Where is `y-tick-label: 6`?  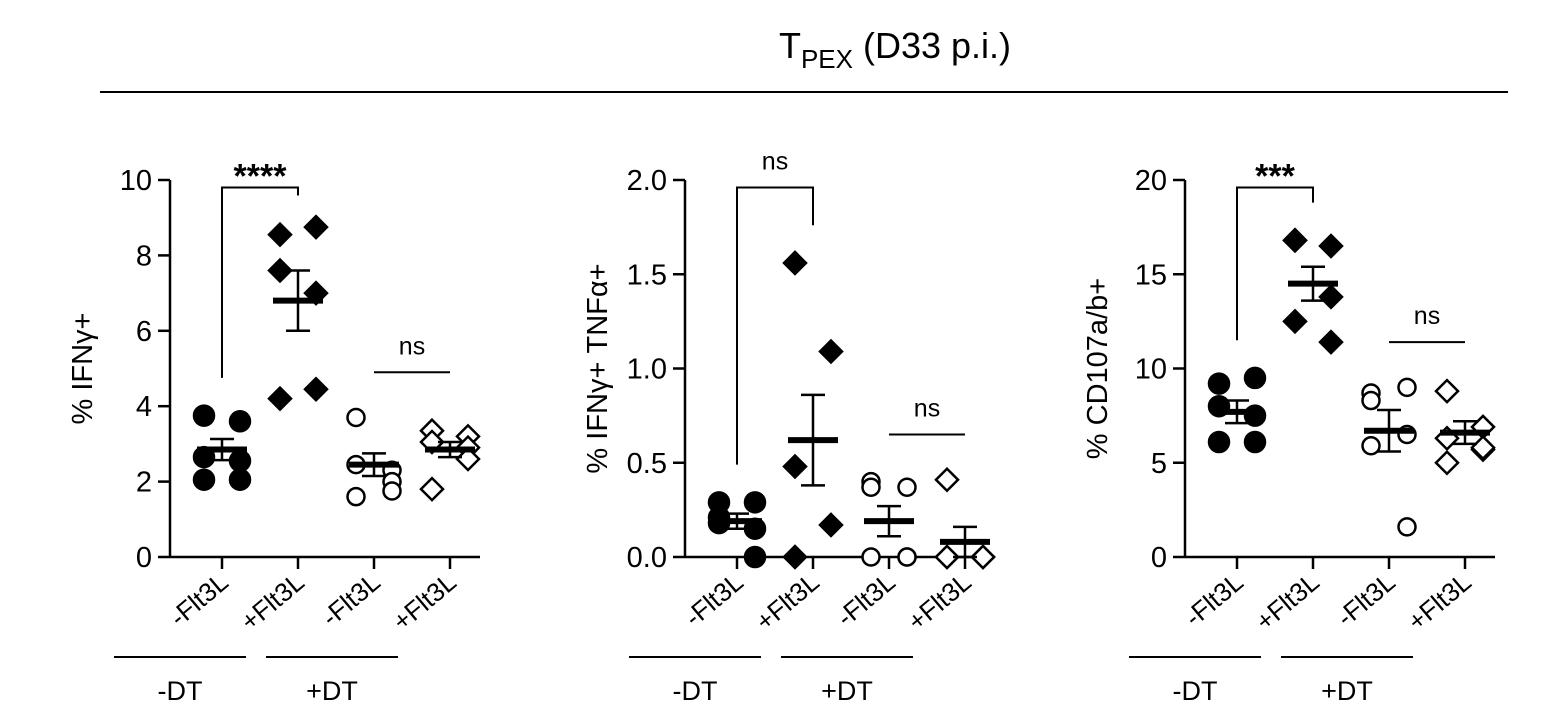
y-tick-label: 6 is located at coordinates (144, 332).